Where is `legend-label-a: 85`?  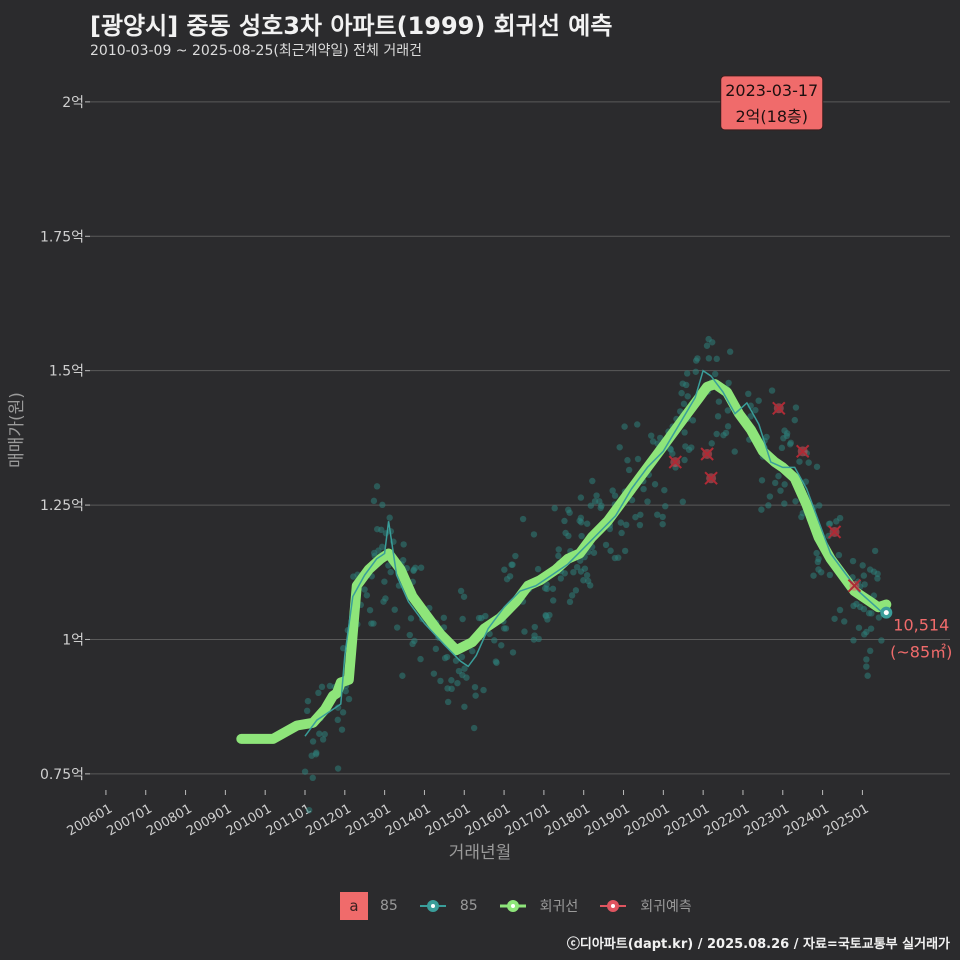 legend-label-a: 85 is located at coordinates (389, 906).